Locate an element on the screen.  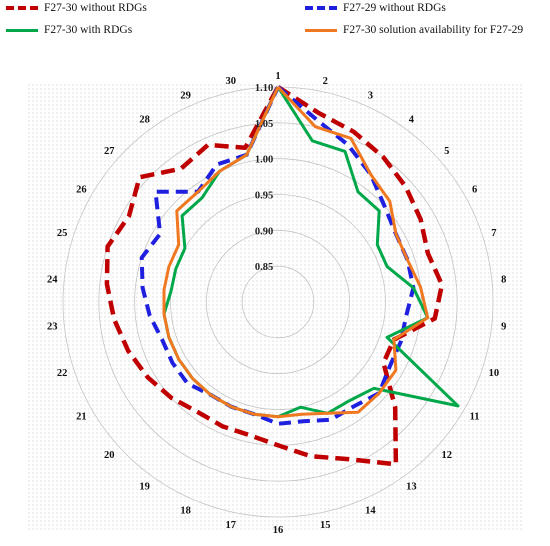
category-label: 1 is located at coordinates (277, 76).